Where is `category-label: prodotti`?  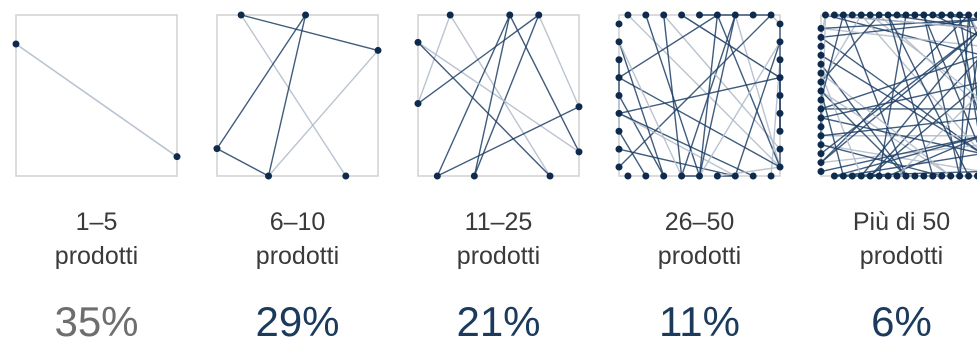
category-label: prodotti is located at coordinates (297, 256).